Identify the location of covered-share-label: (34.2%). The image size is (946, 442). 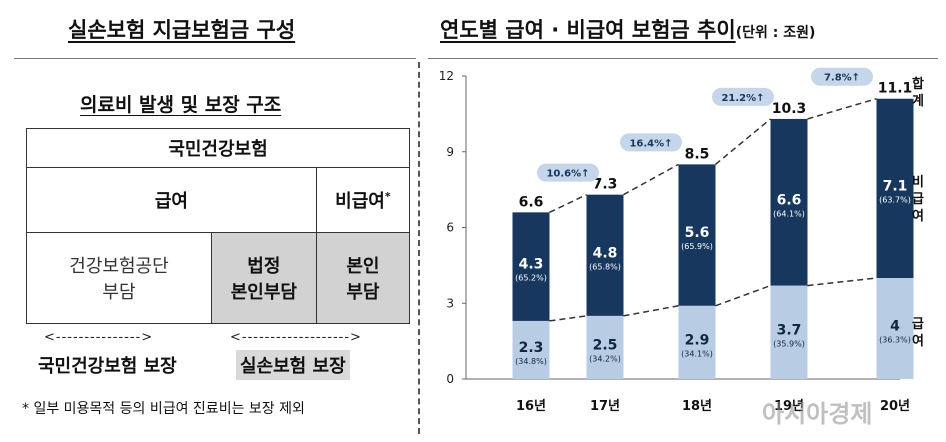
(605, 358).